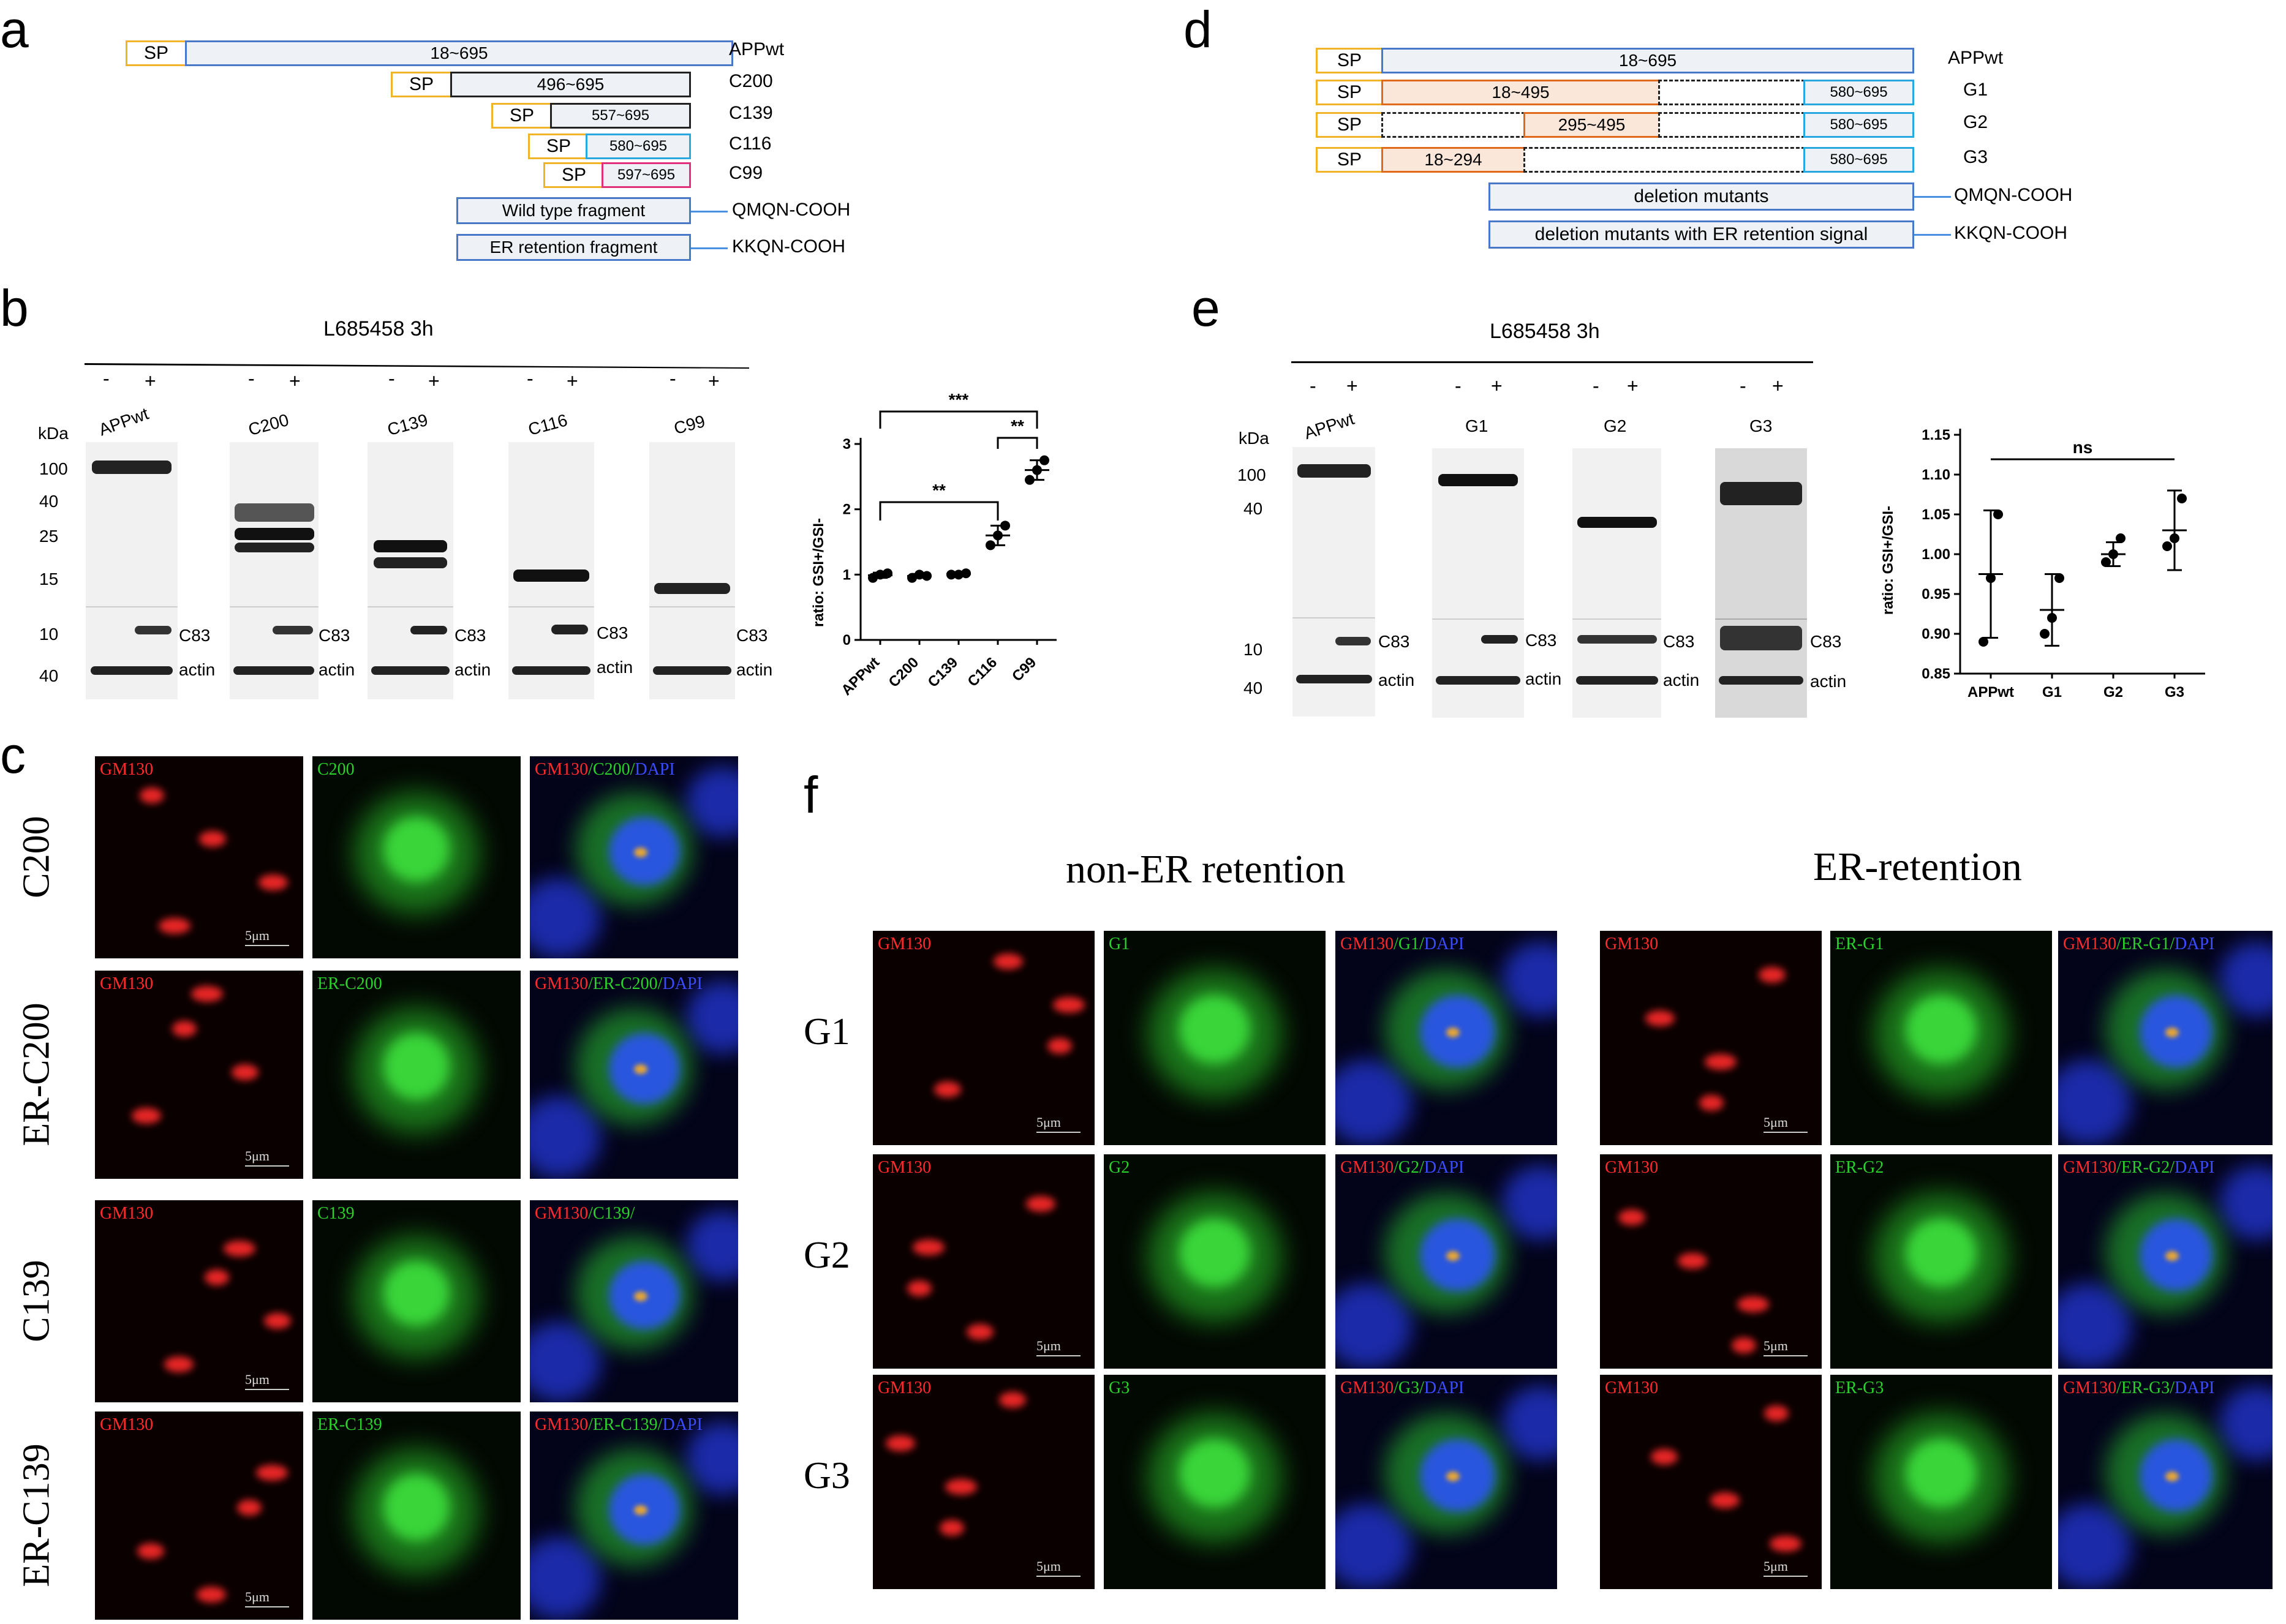  I want to click on y-tick-label: 3, so click(847, 445).